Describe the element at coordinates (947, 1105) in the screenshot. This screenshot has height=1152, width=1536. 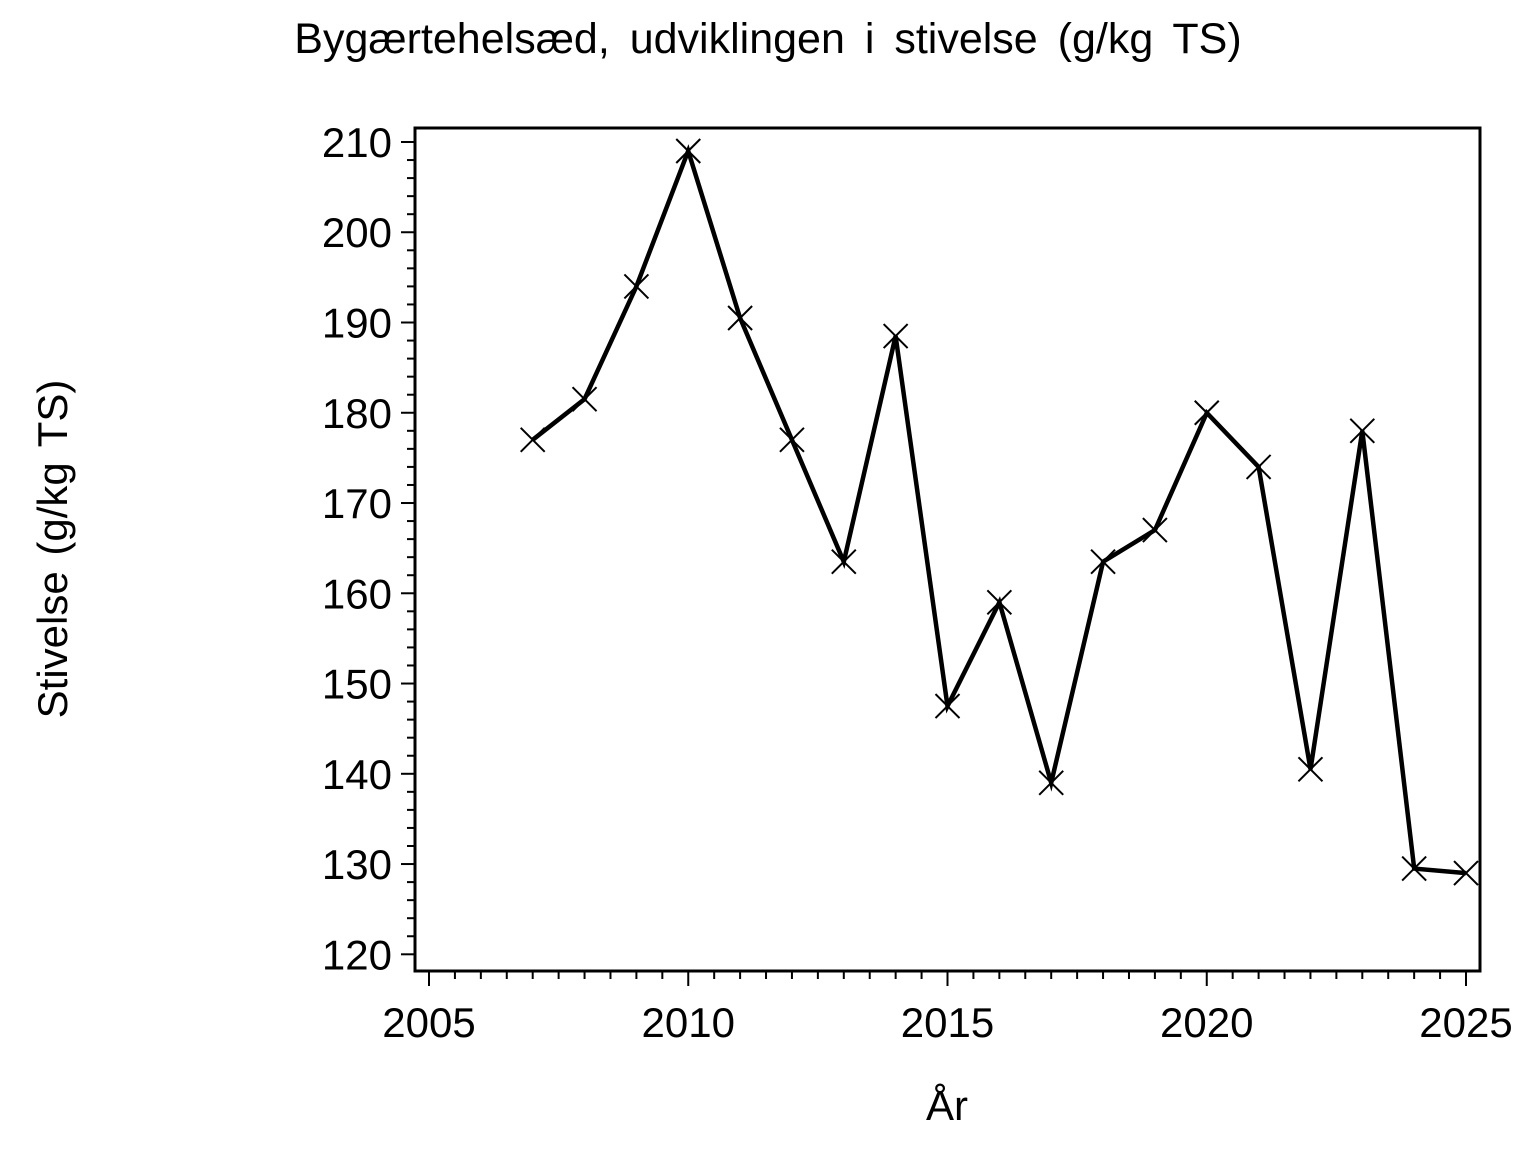
I see `x-axis-label: År` at that location.